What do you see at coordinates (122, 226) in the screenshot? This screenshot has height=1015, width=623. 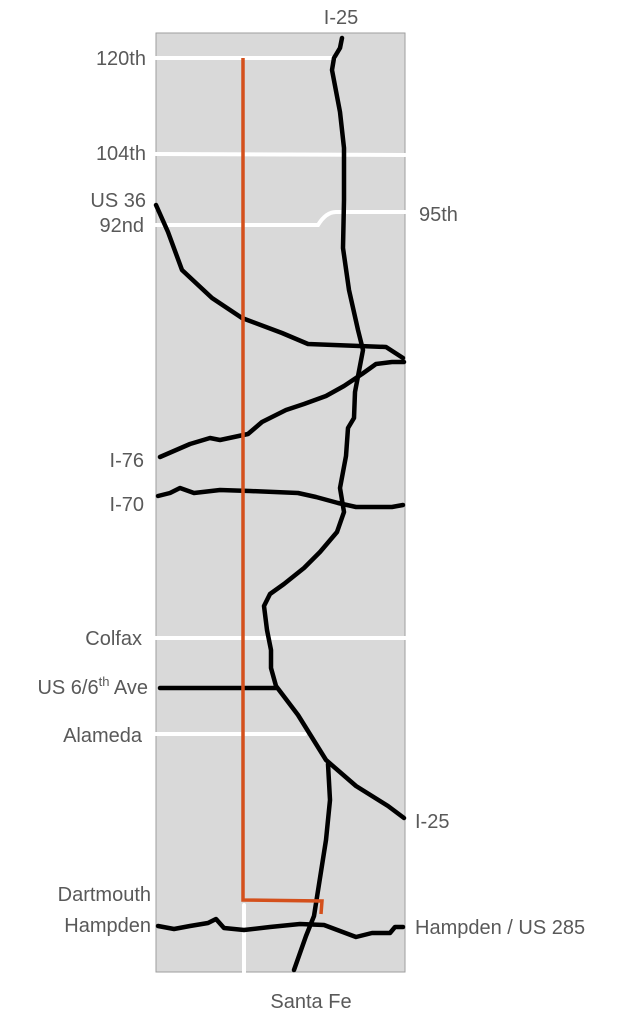 I see `label-92nd: 92nd` at bounding box center [122, 226].